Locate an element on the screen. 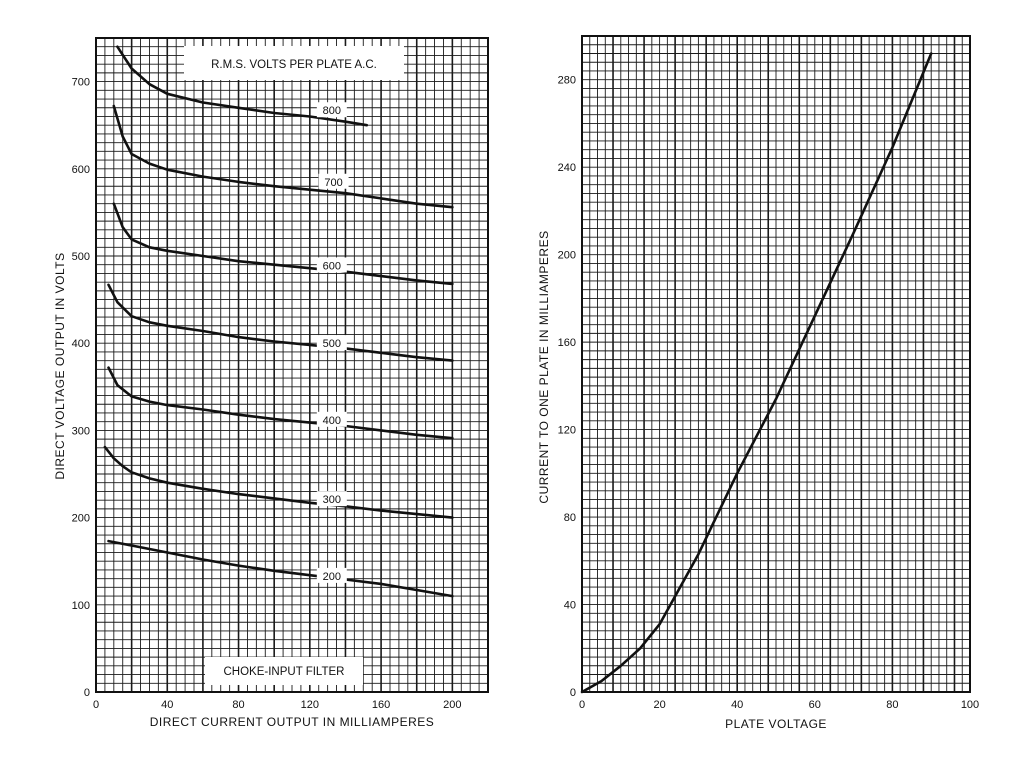  y-tick-label: 80 is located at coordinates (570, 518).